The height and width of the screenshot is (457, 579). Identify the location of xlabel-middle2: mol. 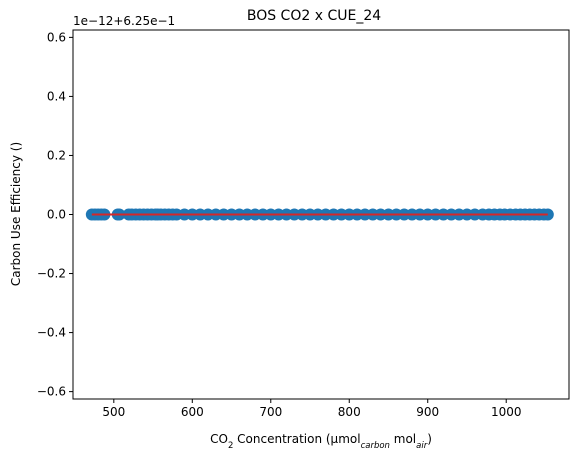
(403, 439).